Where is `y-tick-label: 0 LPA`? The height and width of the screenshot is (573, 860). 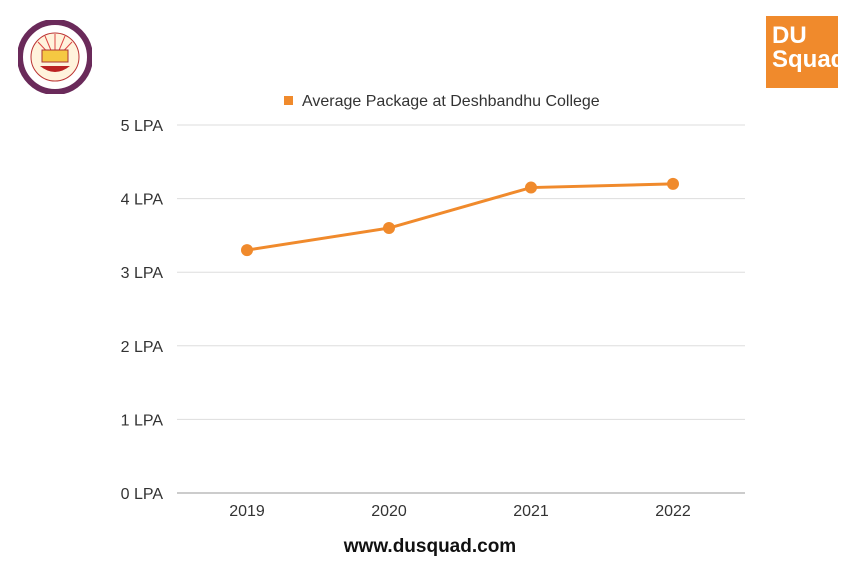
y-tick-label: 0 LPA is located at coordinates (142, 494).